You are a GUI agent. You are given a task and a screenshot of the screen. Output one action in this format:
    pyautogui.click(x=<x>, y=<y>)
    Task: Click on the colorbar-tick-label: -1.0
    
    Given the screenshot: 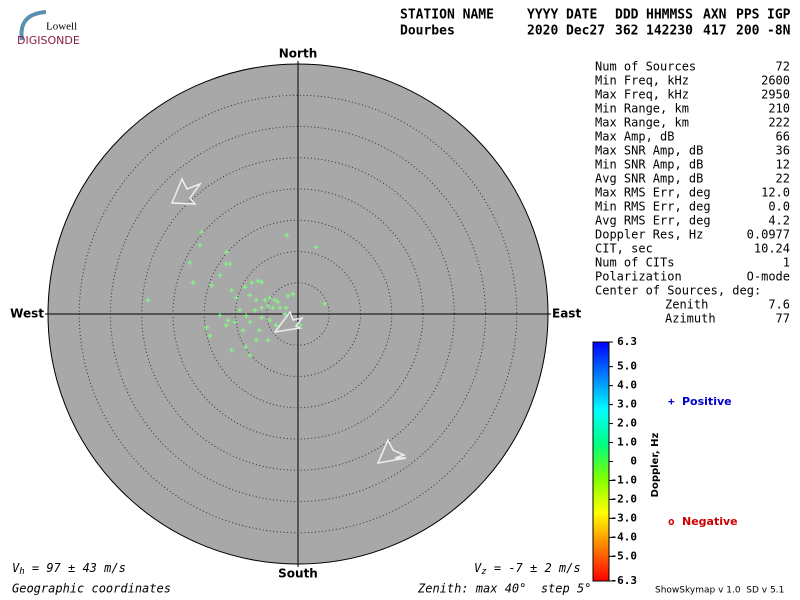 What is the action you would take?
    pyautogui.click(x=624, y=479)
    